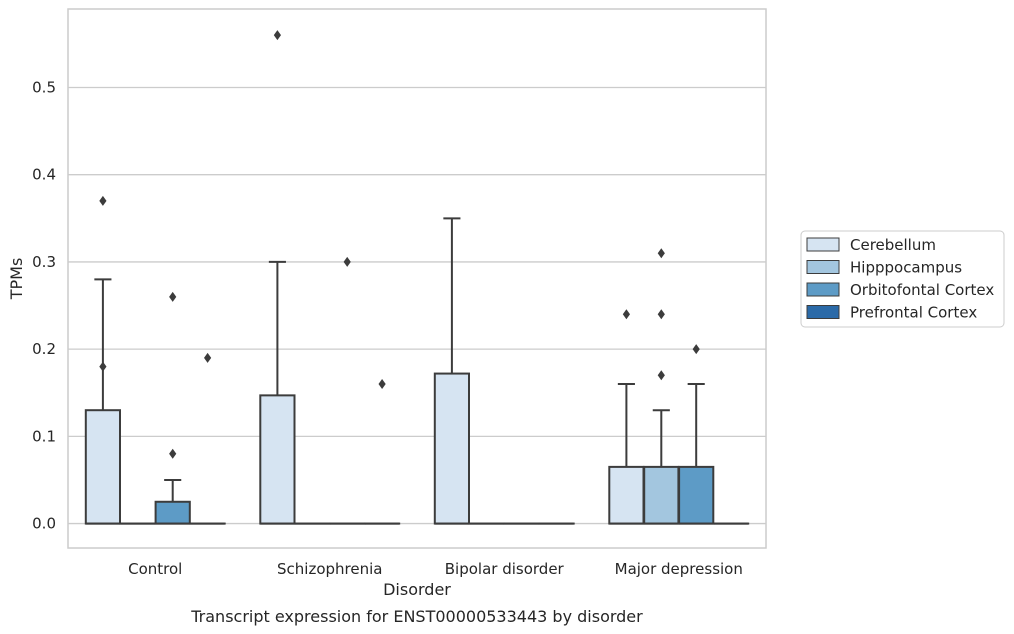  Describe the element at coordinates (44, 175) in the screenshot. I see `y-tick-label: 0.4` at that location.